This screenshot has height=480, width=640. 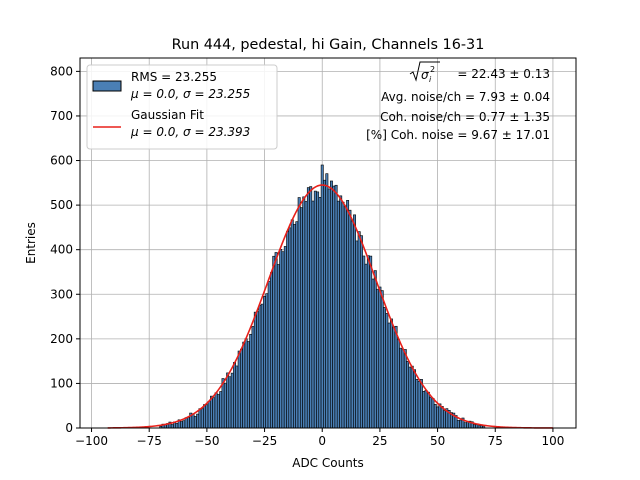 What do you see at coordinates (174, 77) in the screenshot?
I see `legend-histogram-line1: RMS = 23.255` at bounding box center [174, 77].